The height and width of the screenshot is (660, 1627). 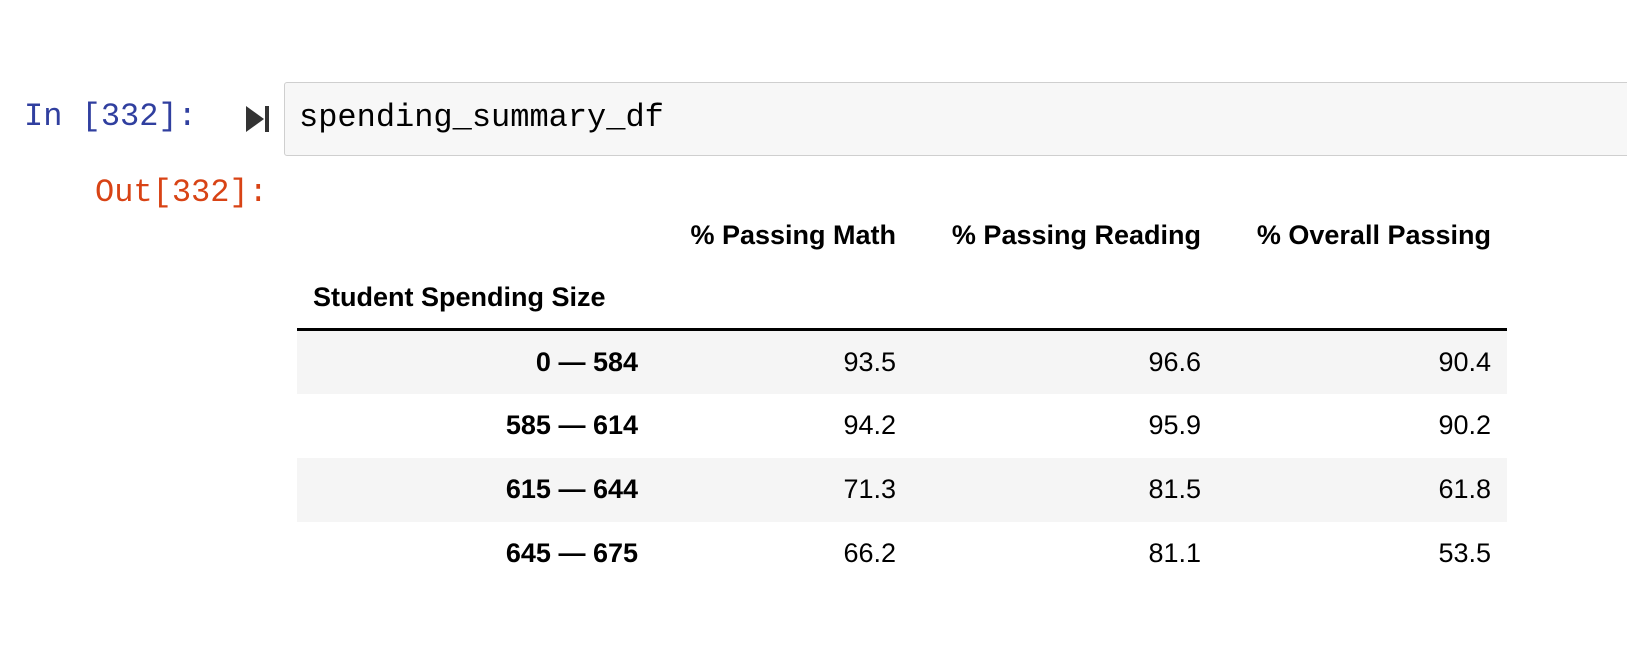 I want to click on cell-math: 93.5, so click(x=869, y=361).